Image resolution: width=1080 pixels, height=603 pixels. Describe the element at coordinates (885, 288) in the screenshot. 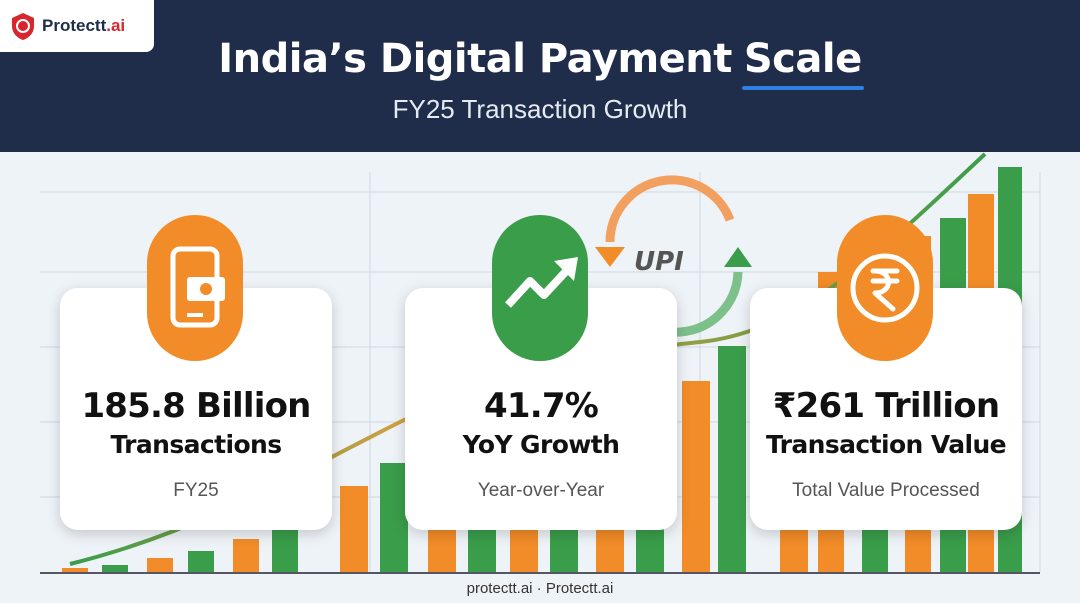

I see `icon-rupee` at that location.